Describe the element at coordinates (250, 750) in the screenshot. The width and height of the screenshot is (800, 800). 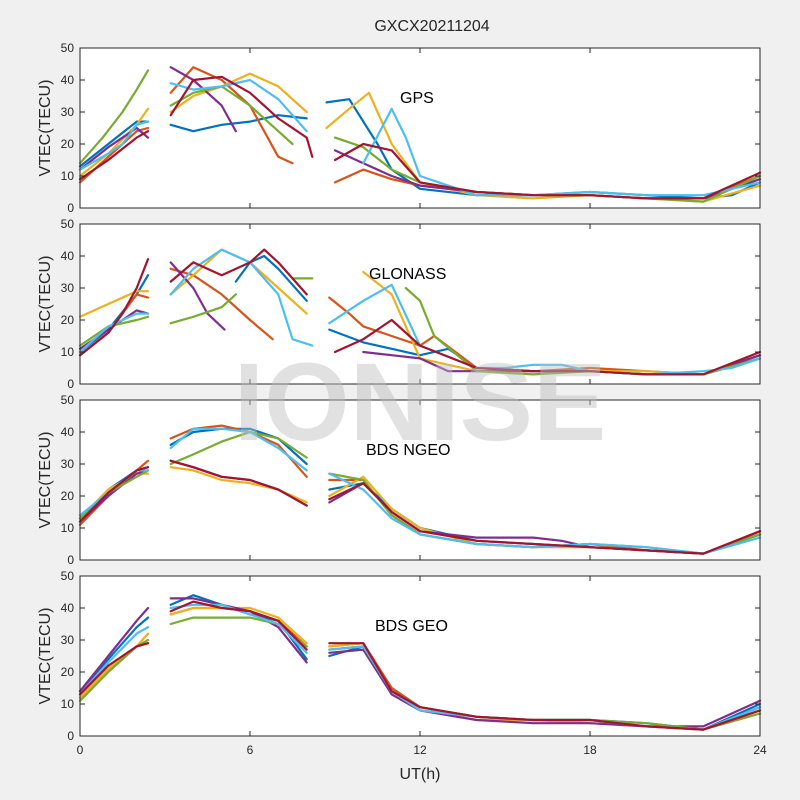
I see `x-tick-label: 6` at that location.